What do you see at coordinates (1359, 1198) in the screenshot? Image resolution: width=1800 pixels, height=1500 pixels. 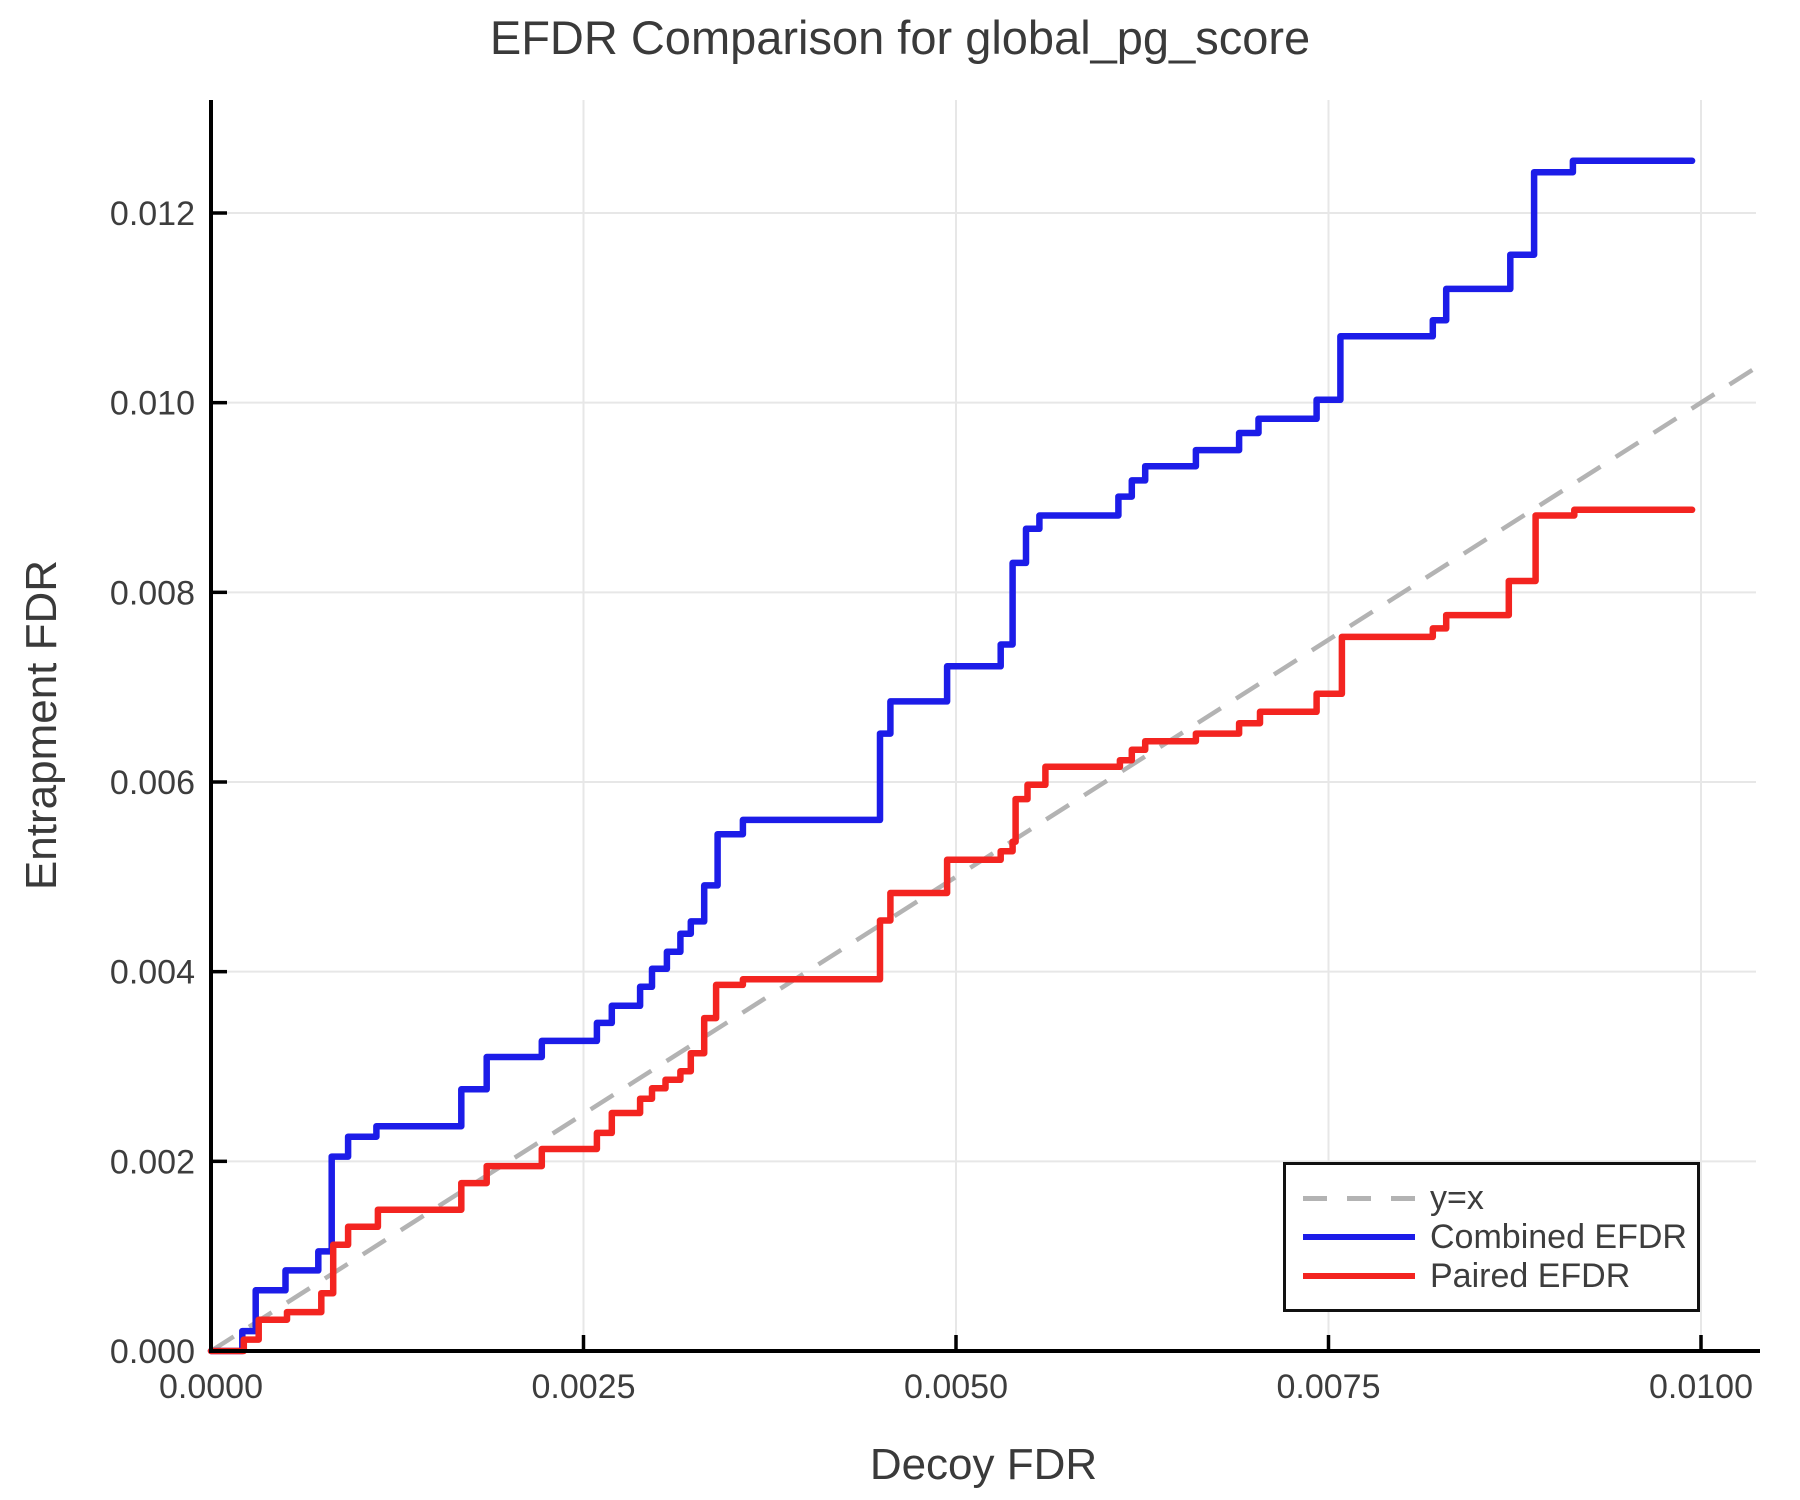 I see `identity-line-sample` at bounding box center [1359, 1198].